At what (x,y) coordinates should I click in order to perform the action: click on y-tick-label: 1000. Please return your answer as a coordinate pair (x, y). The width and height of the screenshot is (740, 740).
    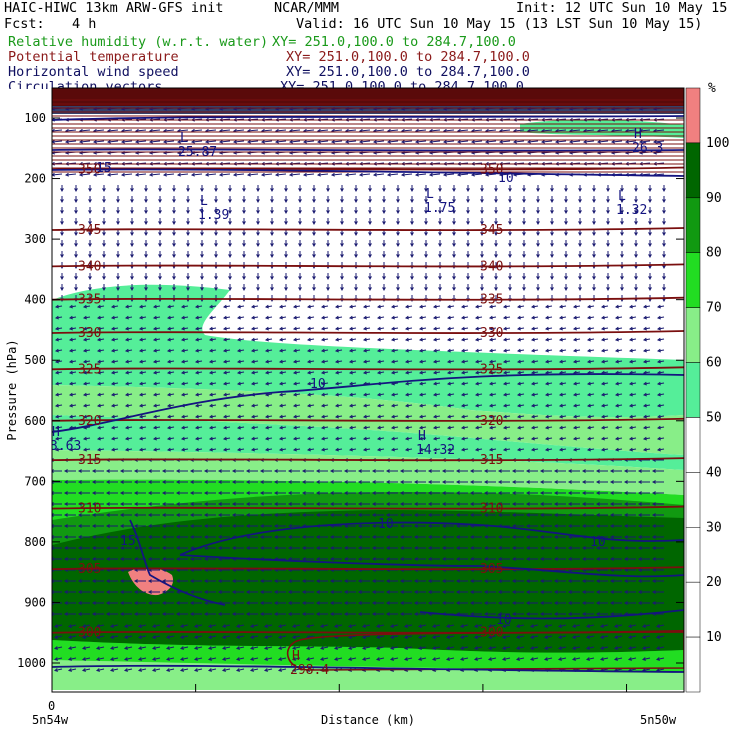
    Looking at the image, I should click on (31, 663).